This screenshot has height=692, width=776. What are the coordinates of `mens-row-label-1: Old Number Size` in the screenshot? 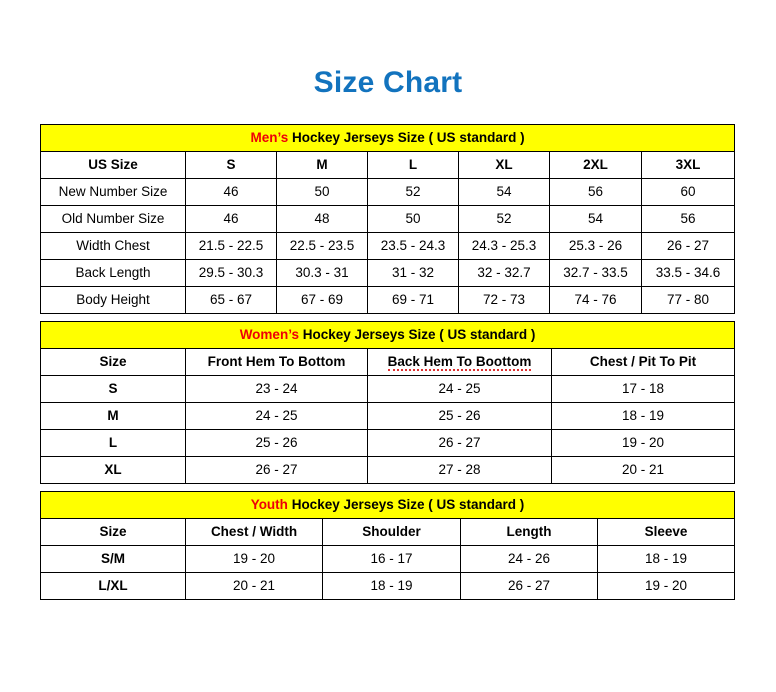 It's located at (113, 219).